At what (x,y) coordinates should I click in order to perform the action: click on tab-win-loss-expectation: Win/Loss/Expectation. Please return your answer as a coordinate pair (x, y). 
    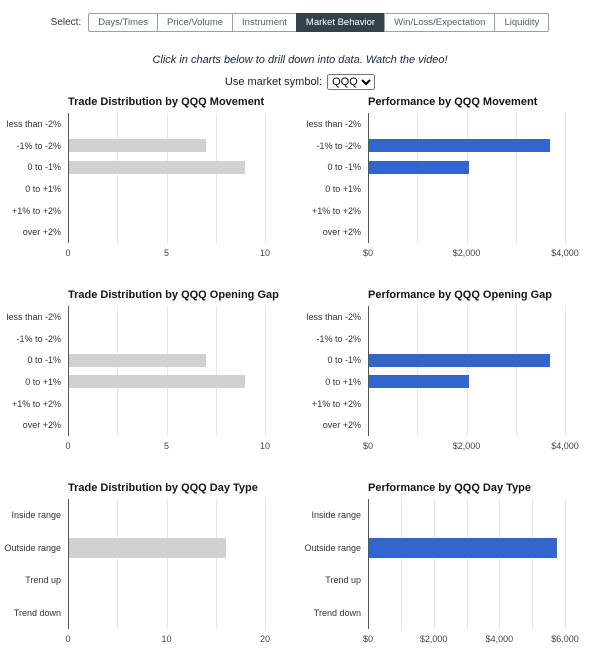
    Looking at the image, I should click on (440, 22).